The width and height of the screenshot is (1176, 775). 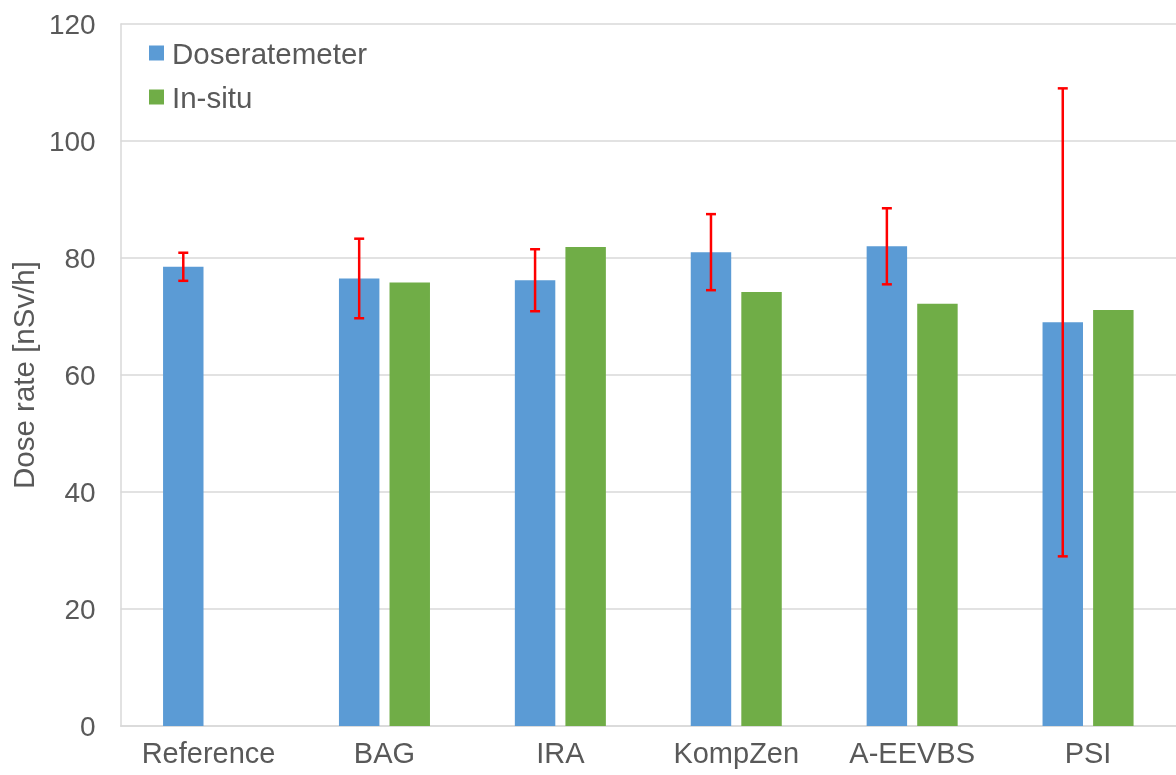 I want to click on x-tick-label: Reference, so click(x=208, y=752).